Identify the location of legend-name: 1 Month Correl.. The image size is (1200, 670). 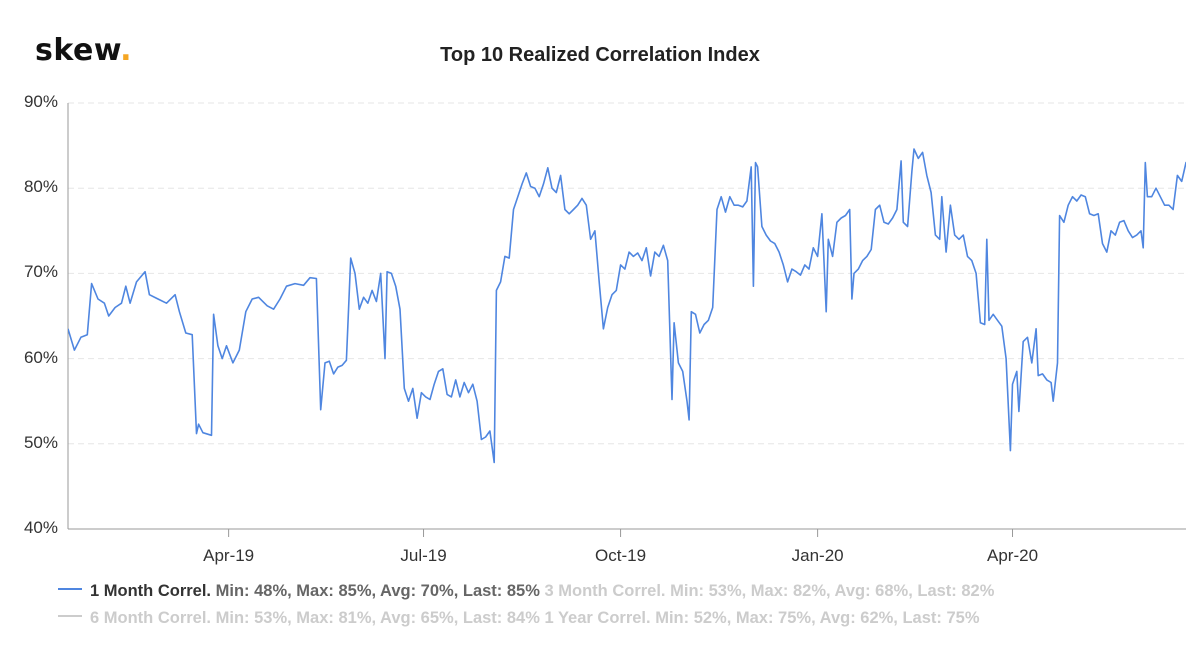
(151, 591).